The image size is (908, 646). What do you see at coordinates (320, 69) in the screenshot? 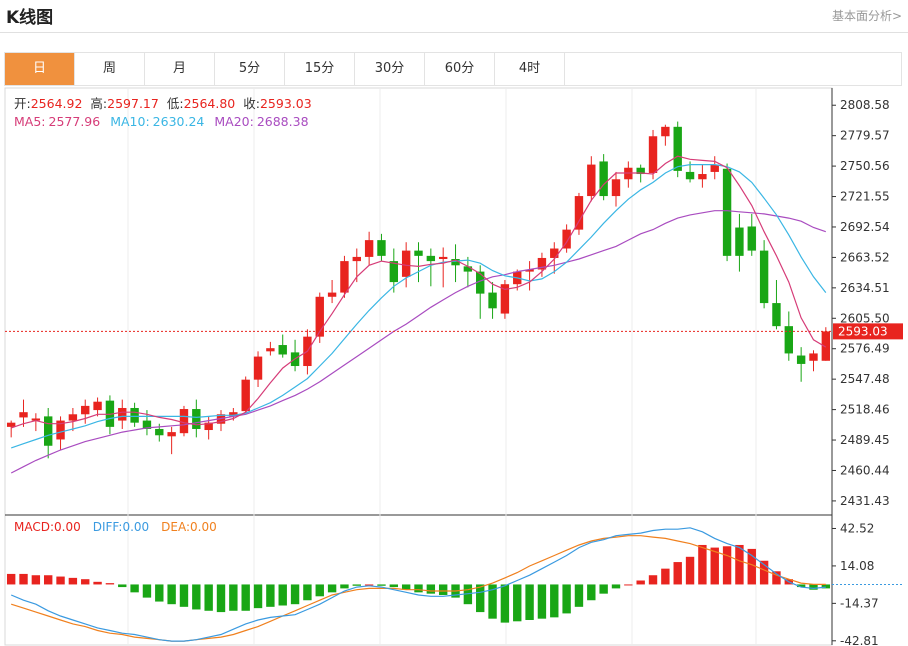
I see `tab-15min: 15分` at bounding box center [320, 69].